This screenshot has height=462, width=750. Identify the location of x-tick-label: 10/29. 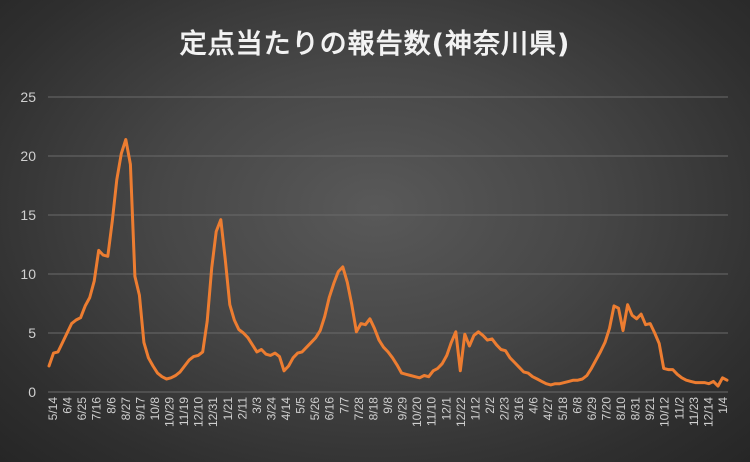
(170, 412).